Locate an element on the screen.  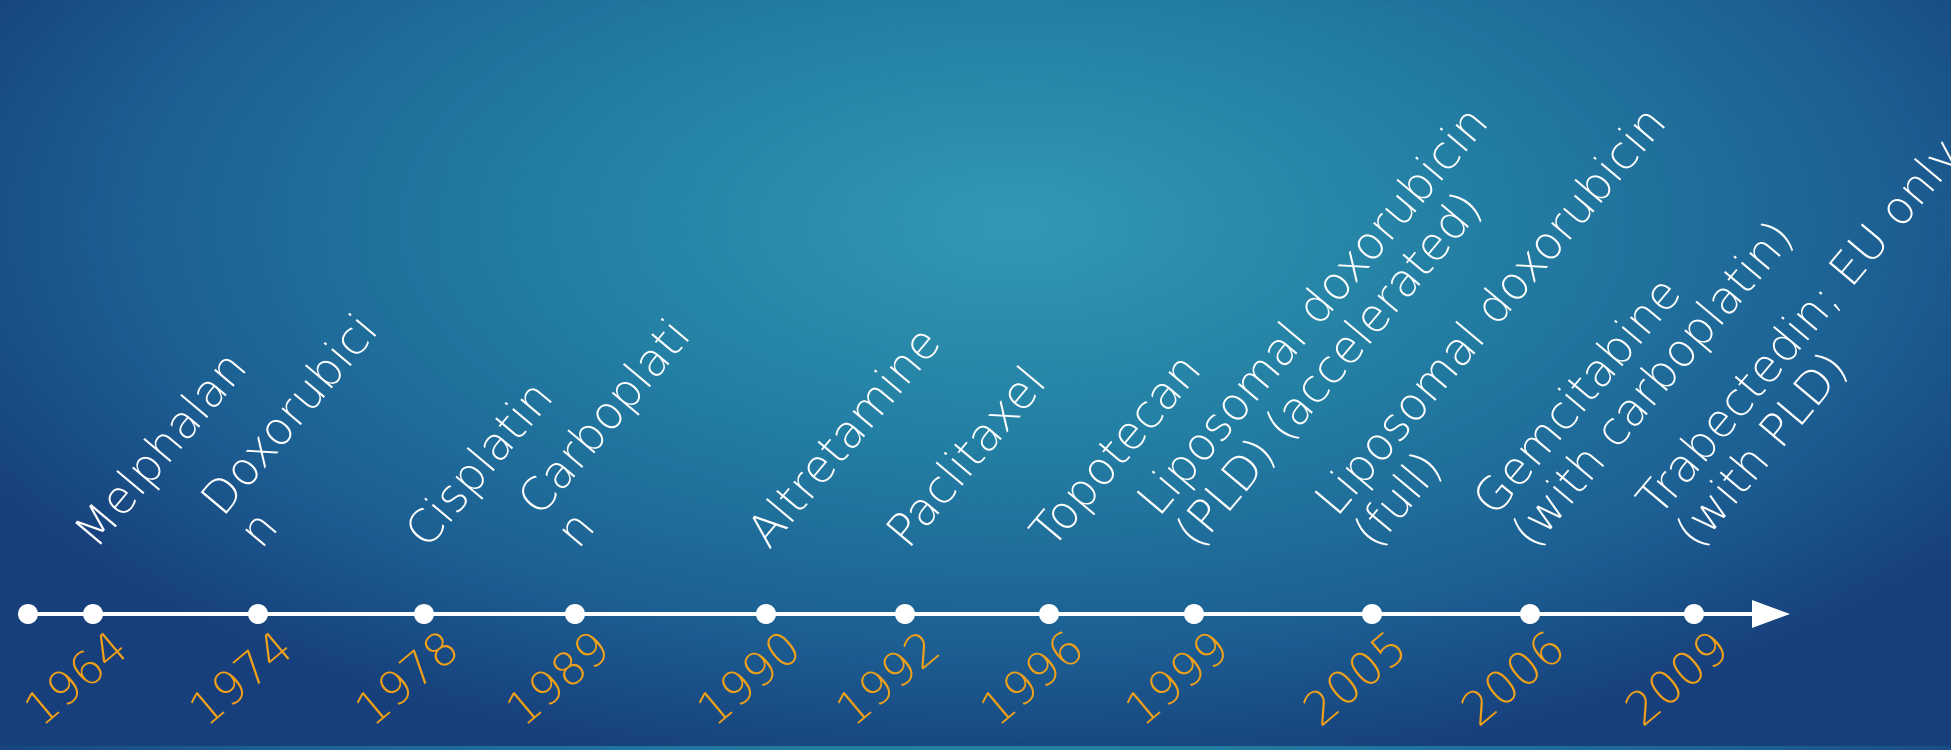
timeline-arrowhead is located at coordinates (1771, 614).